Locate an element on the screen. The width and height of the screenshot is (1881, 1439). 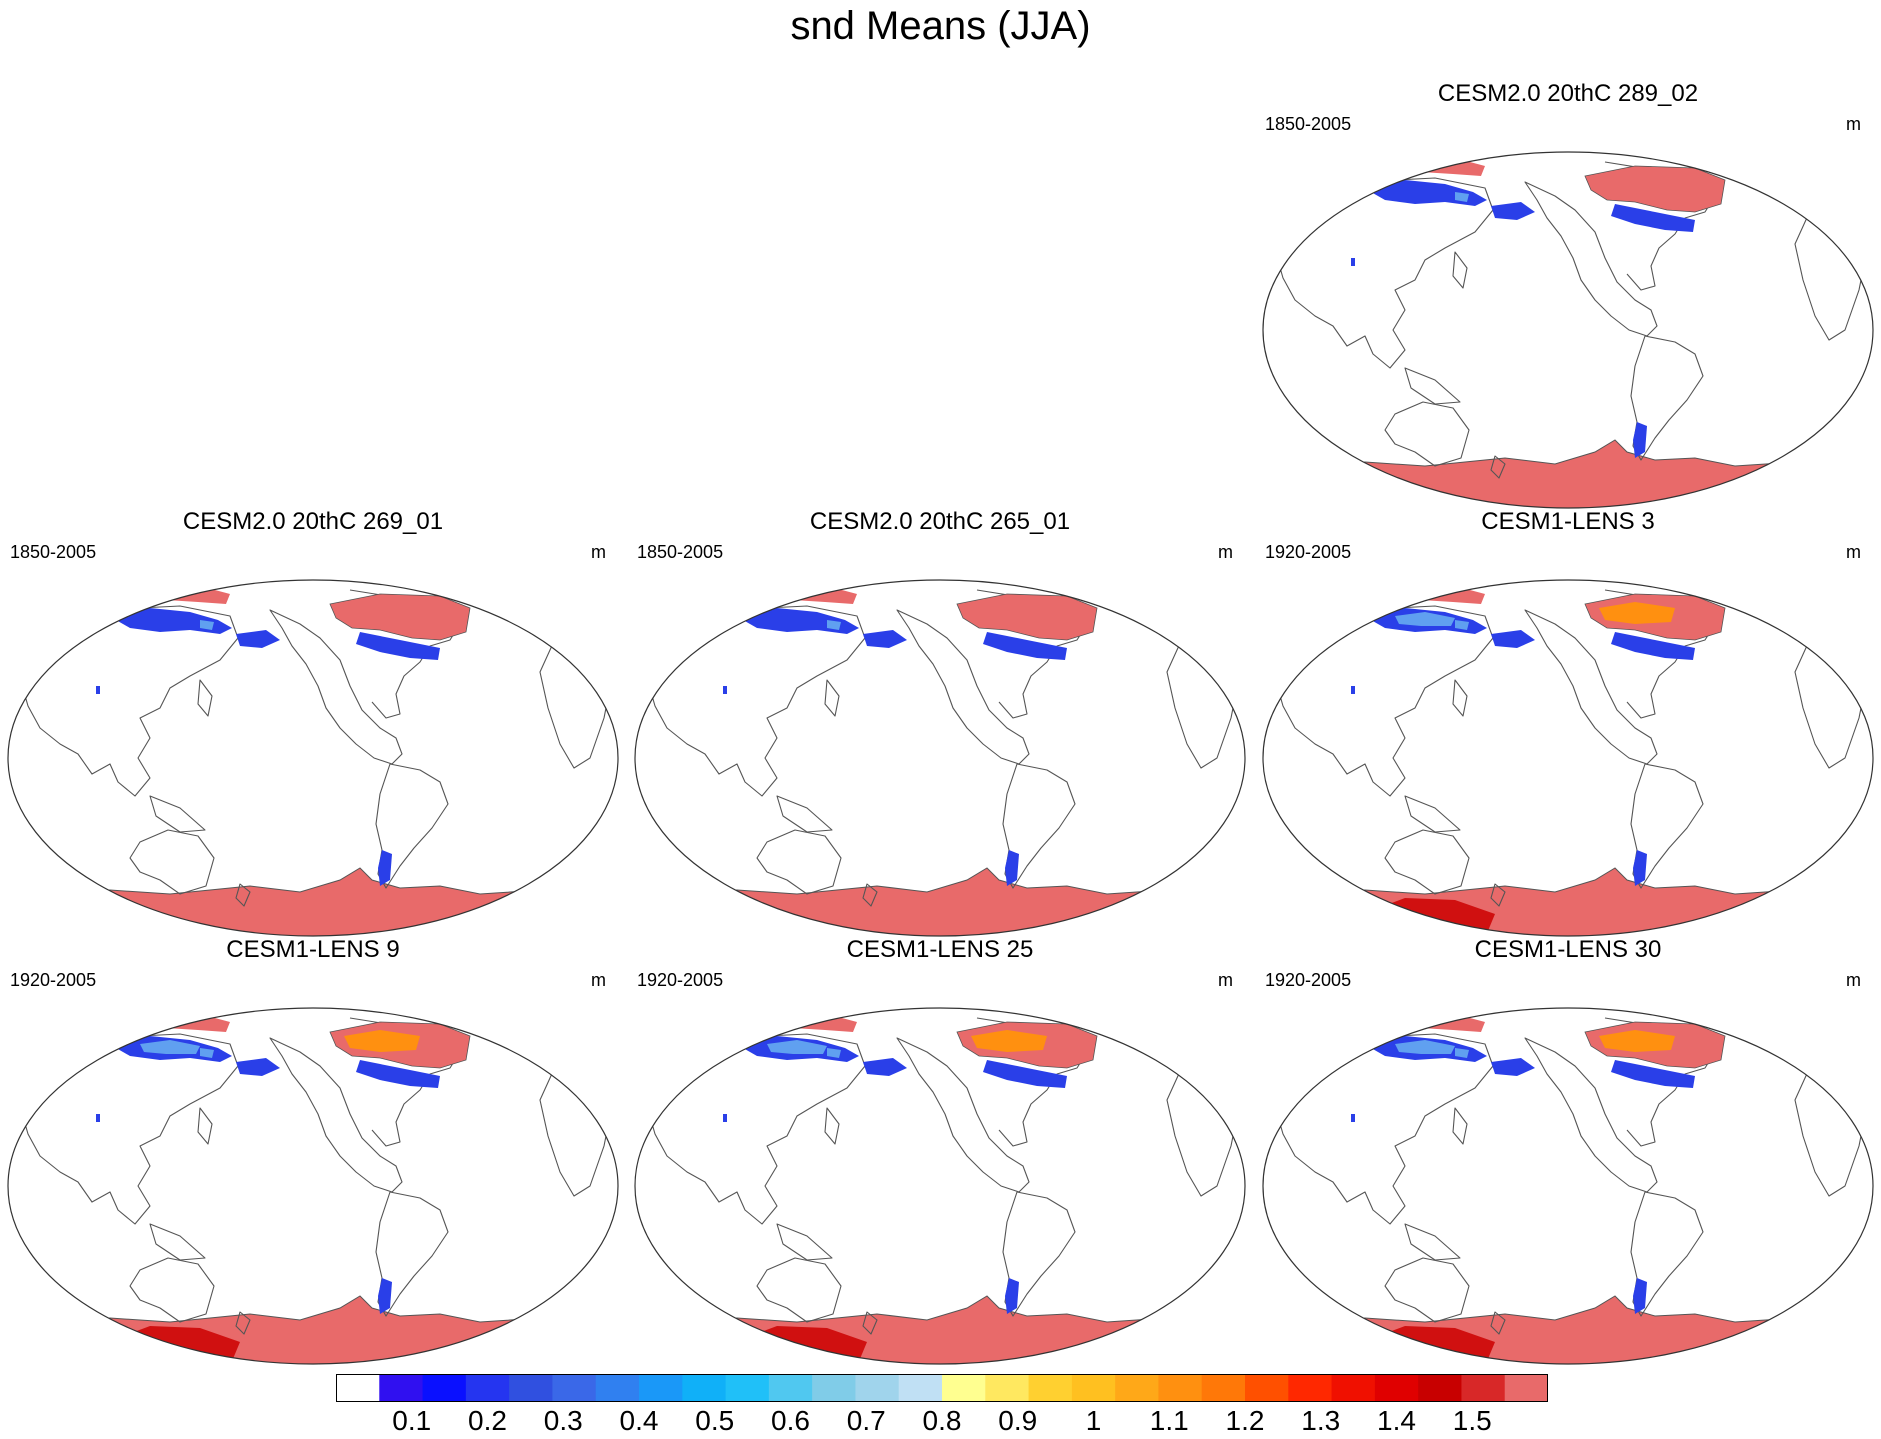
map-panel-lens-9: CESM1-LENS 9 1920-2005 m is located at coordinates (313, 1150).